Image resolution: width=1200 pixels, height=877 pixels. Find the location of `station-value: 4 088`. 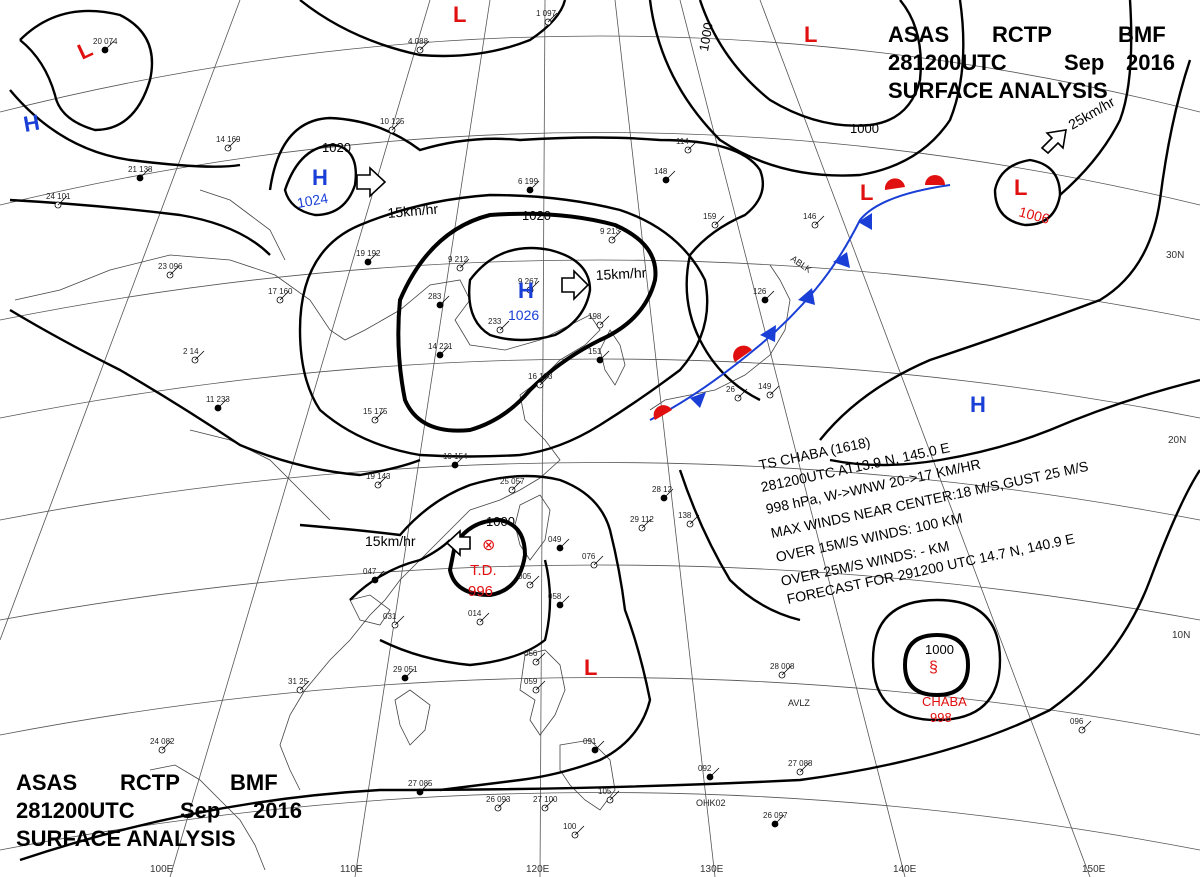

station-value: 4 088 is located at coordinates (418, 41).